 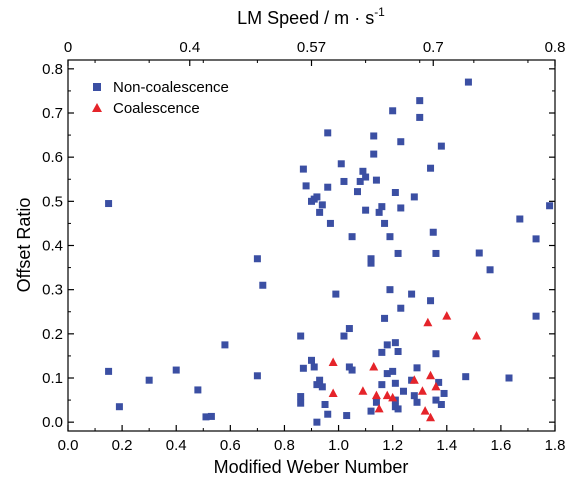 What do you see at coordinates (97, 87) in the screenshot?
I see `legend-marker-non-coalescence` at bounding box center [97, 87].